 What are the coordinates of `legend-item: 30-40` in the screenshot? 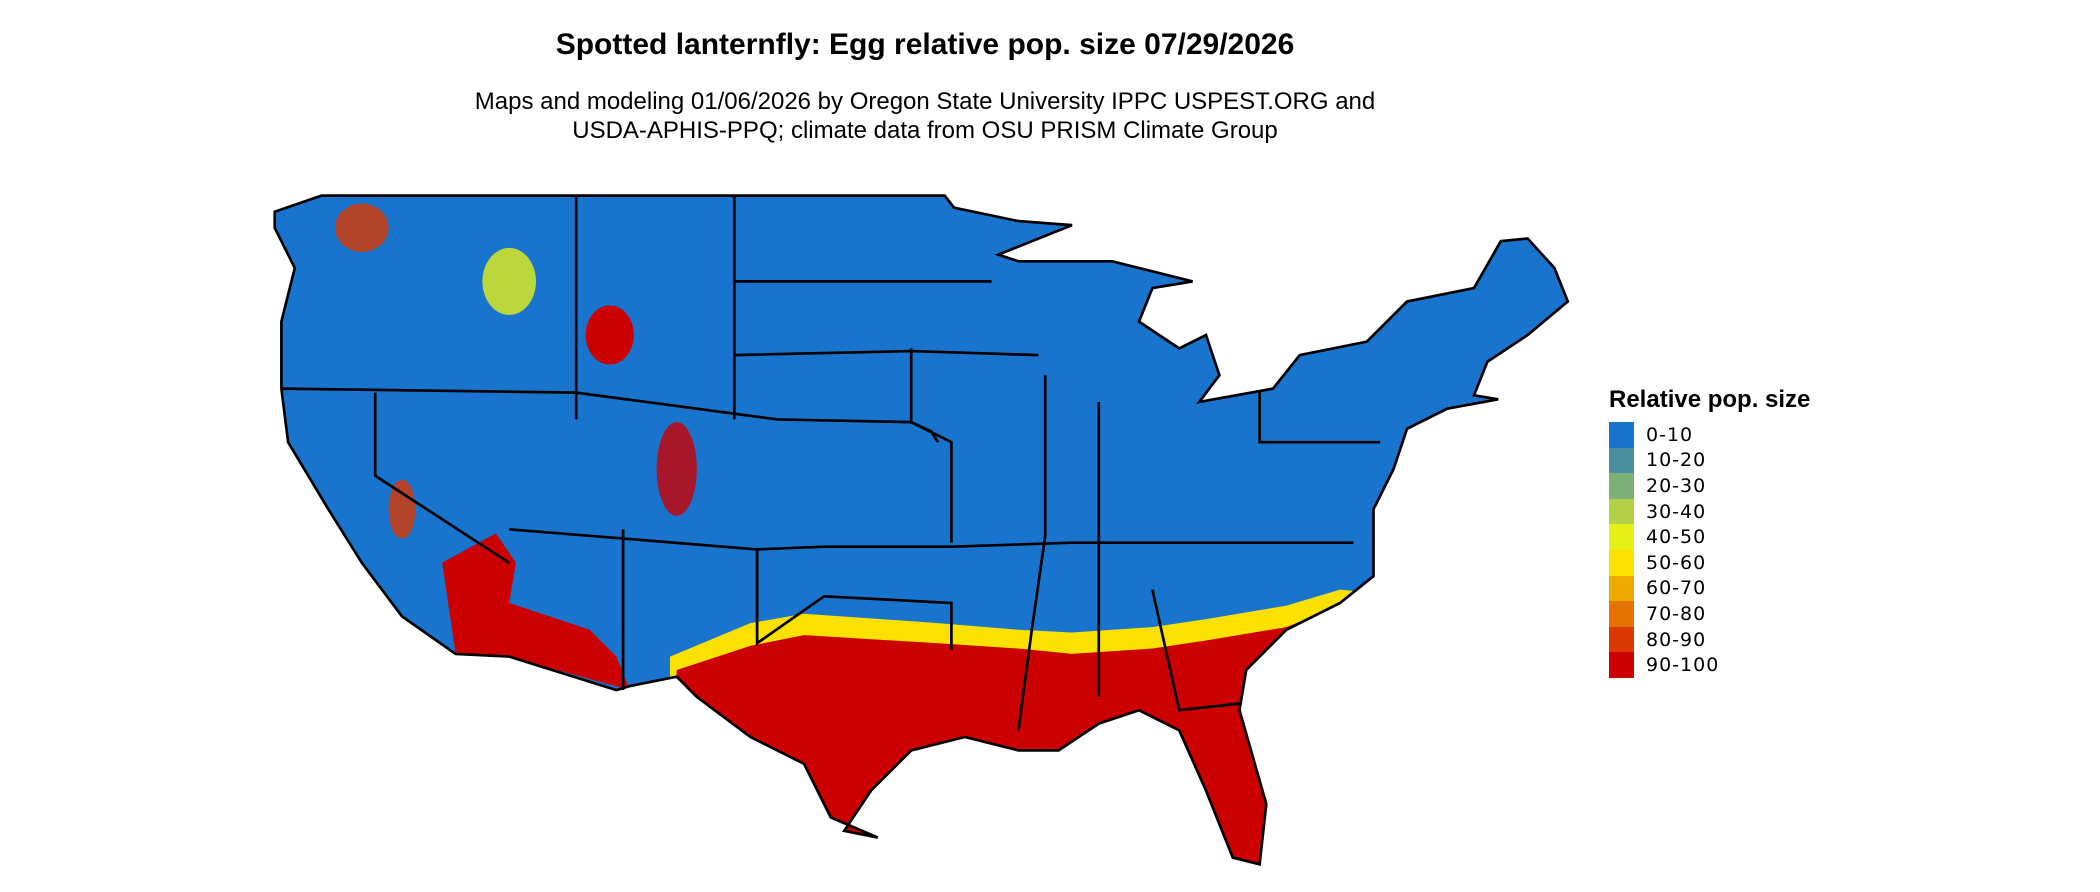 It's located at (1664, 511).